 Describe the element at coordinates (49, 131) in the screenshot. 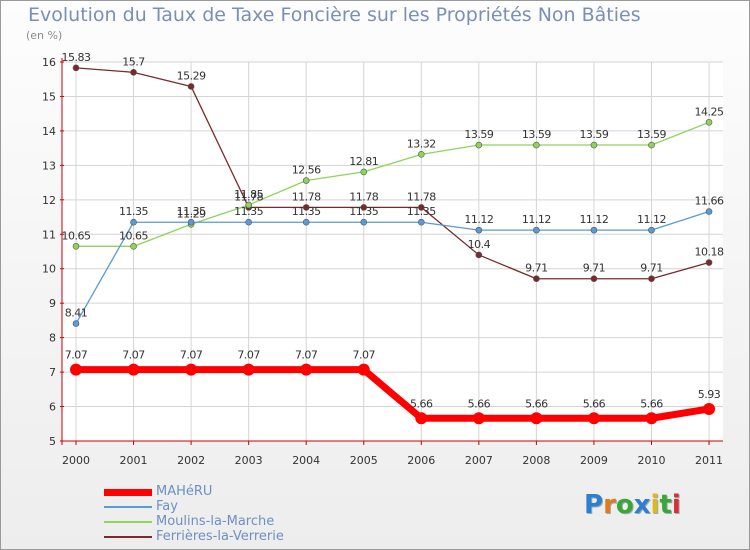

I see `y-tick-label: 14` at that location.